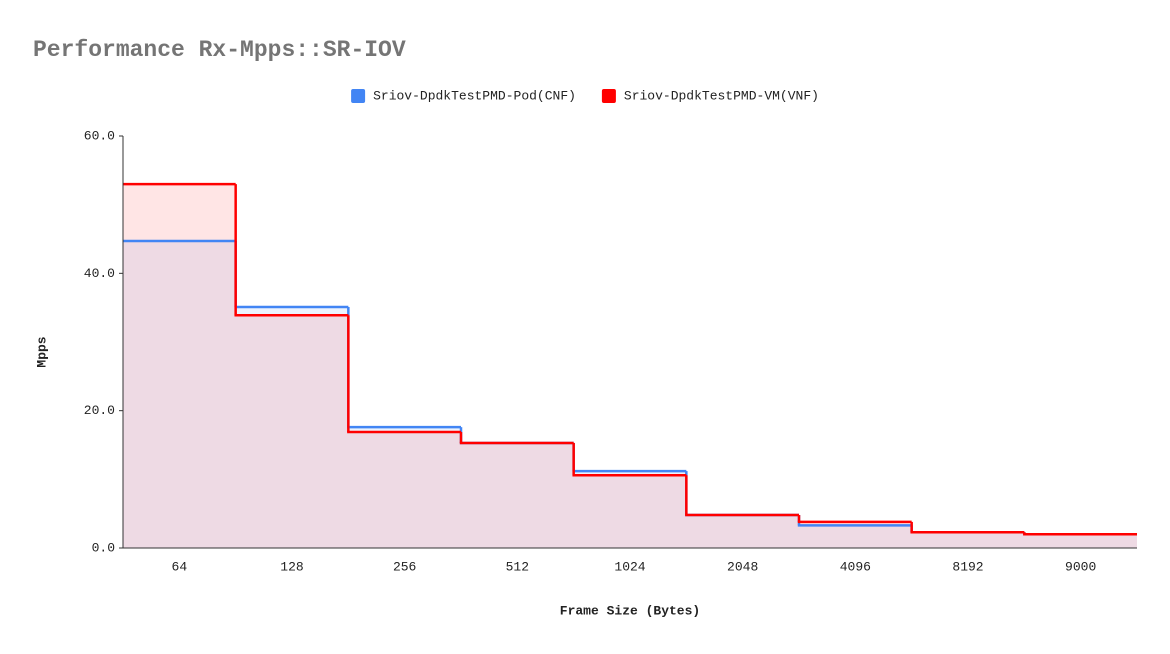 The image size is (1170, 654). Describe the element at coordinates (855, 566) in the screenshot. I see `x-tick-label: 4096` at that location.